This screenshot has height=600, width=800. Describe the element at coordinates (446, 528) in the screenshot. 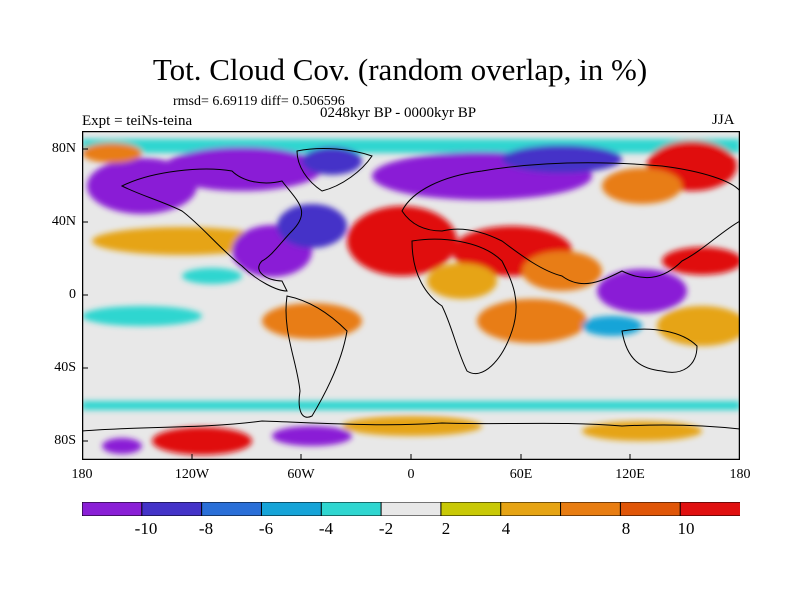

I see `colorbar-label: 2` at that location.